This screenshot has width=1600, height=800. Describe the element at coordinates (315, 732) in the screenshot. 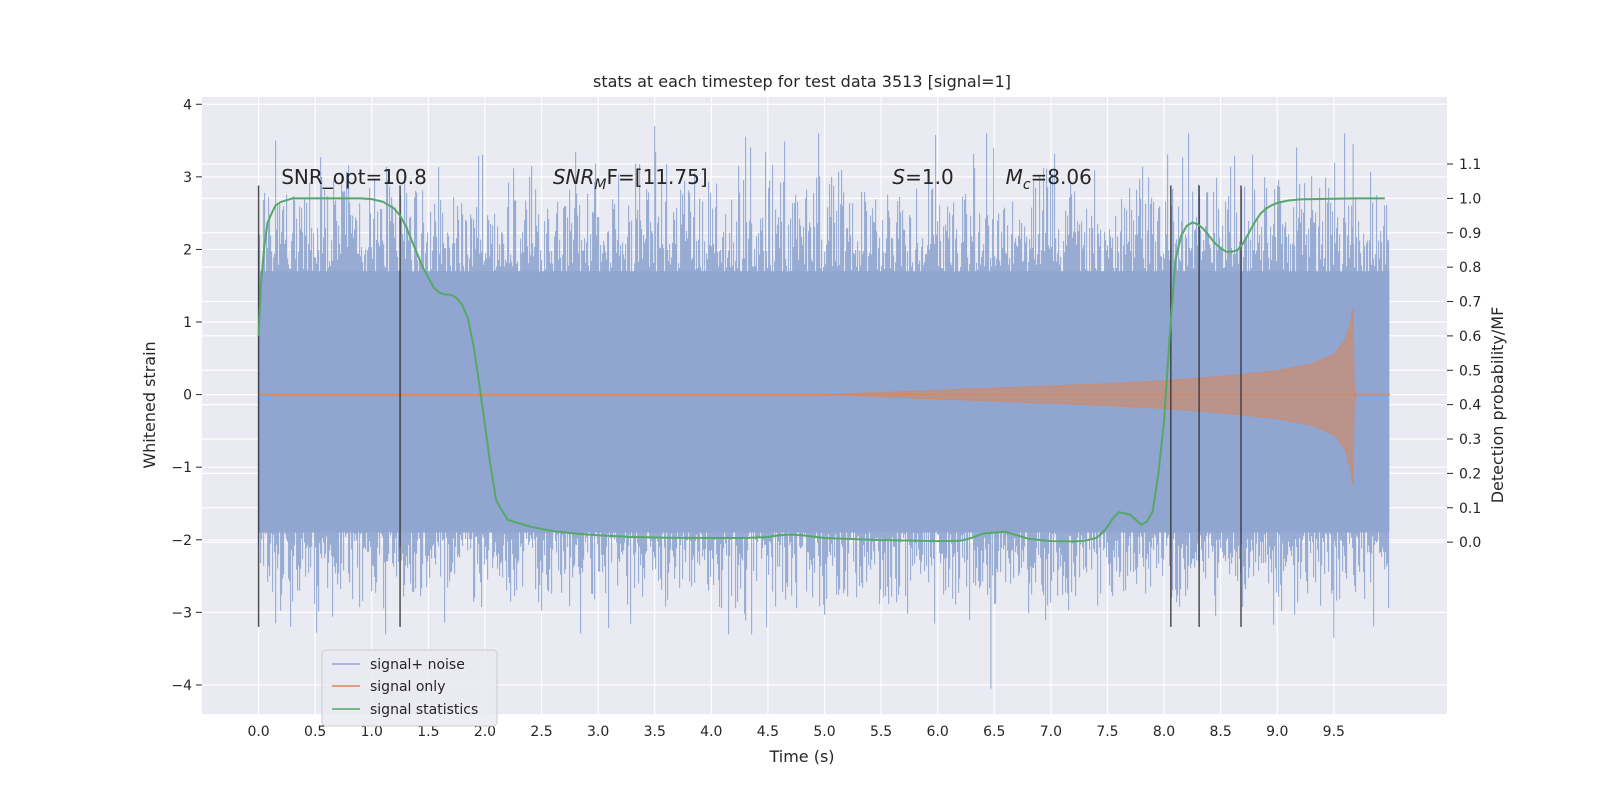

I see `x-tick-label: 0.5` at that location.